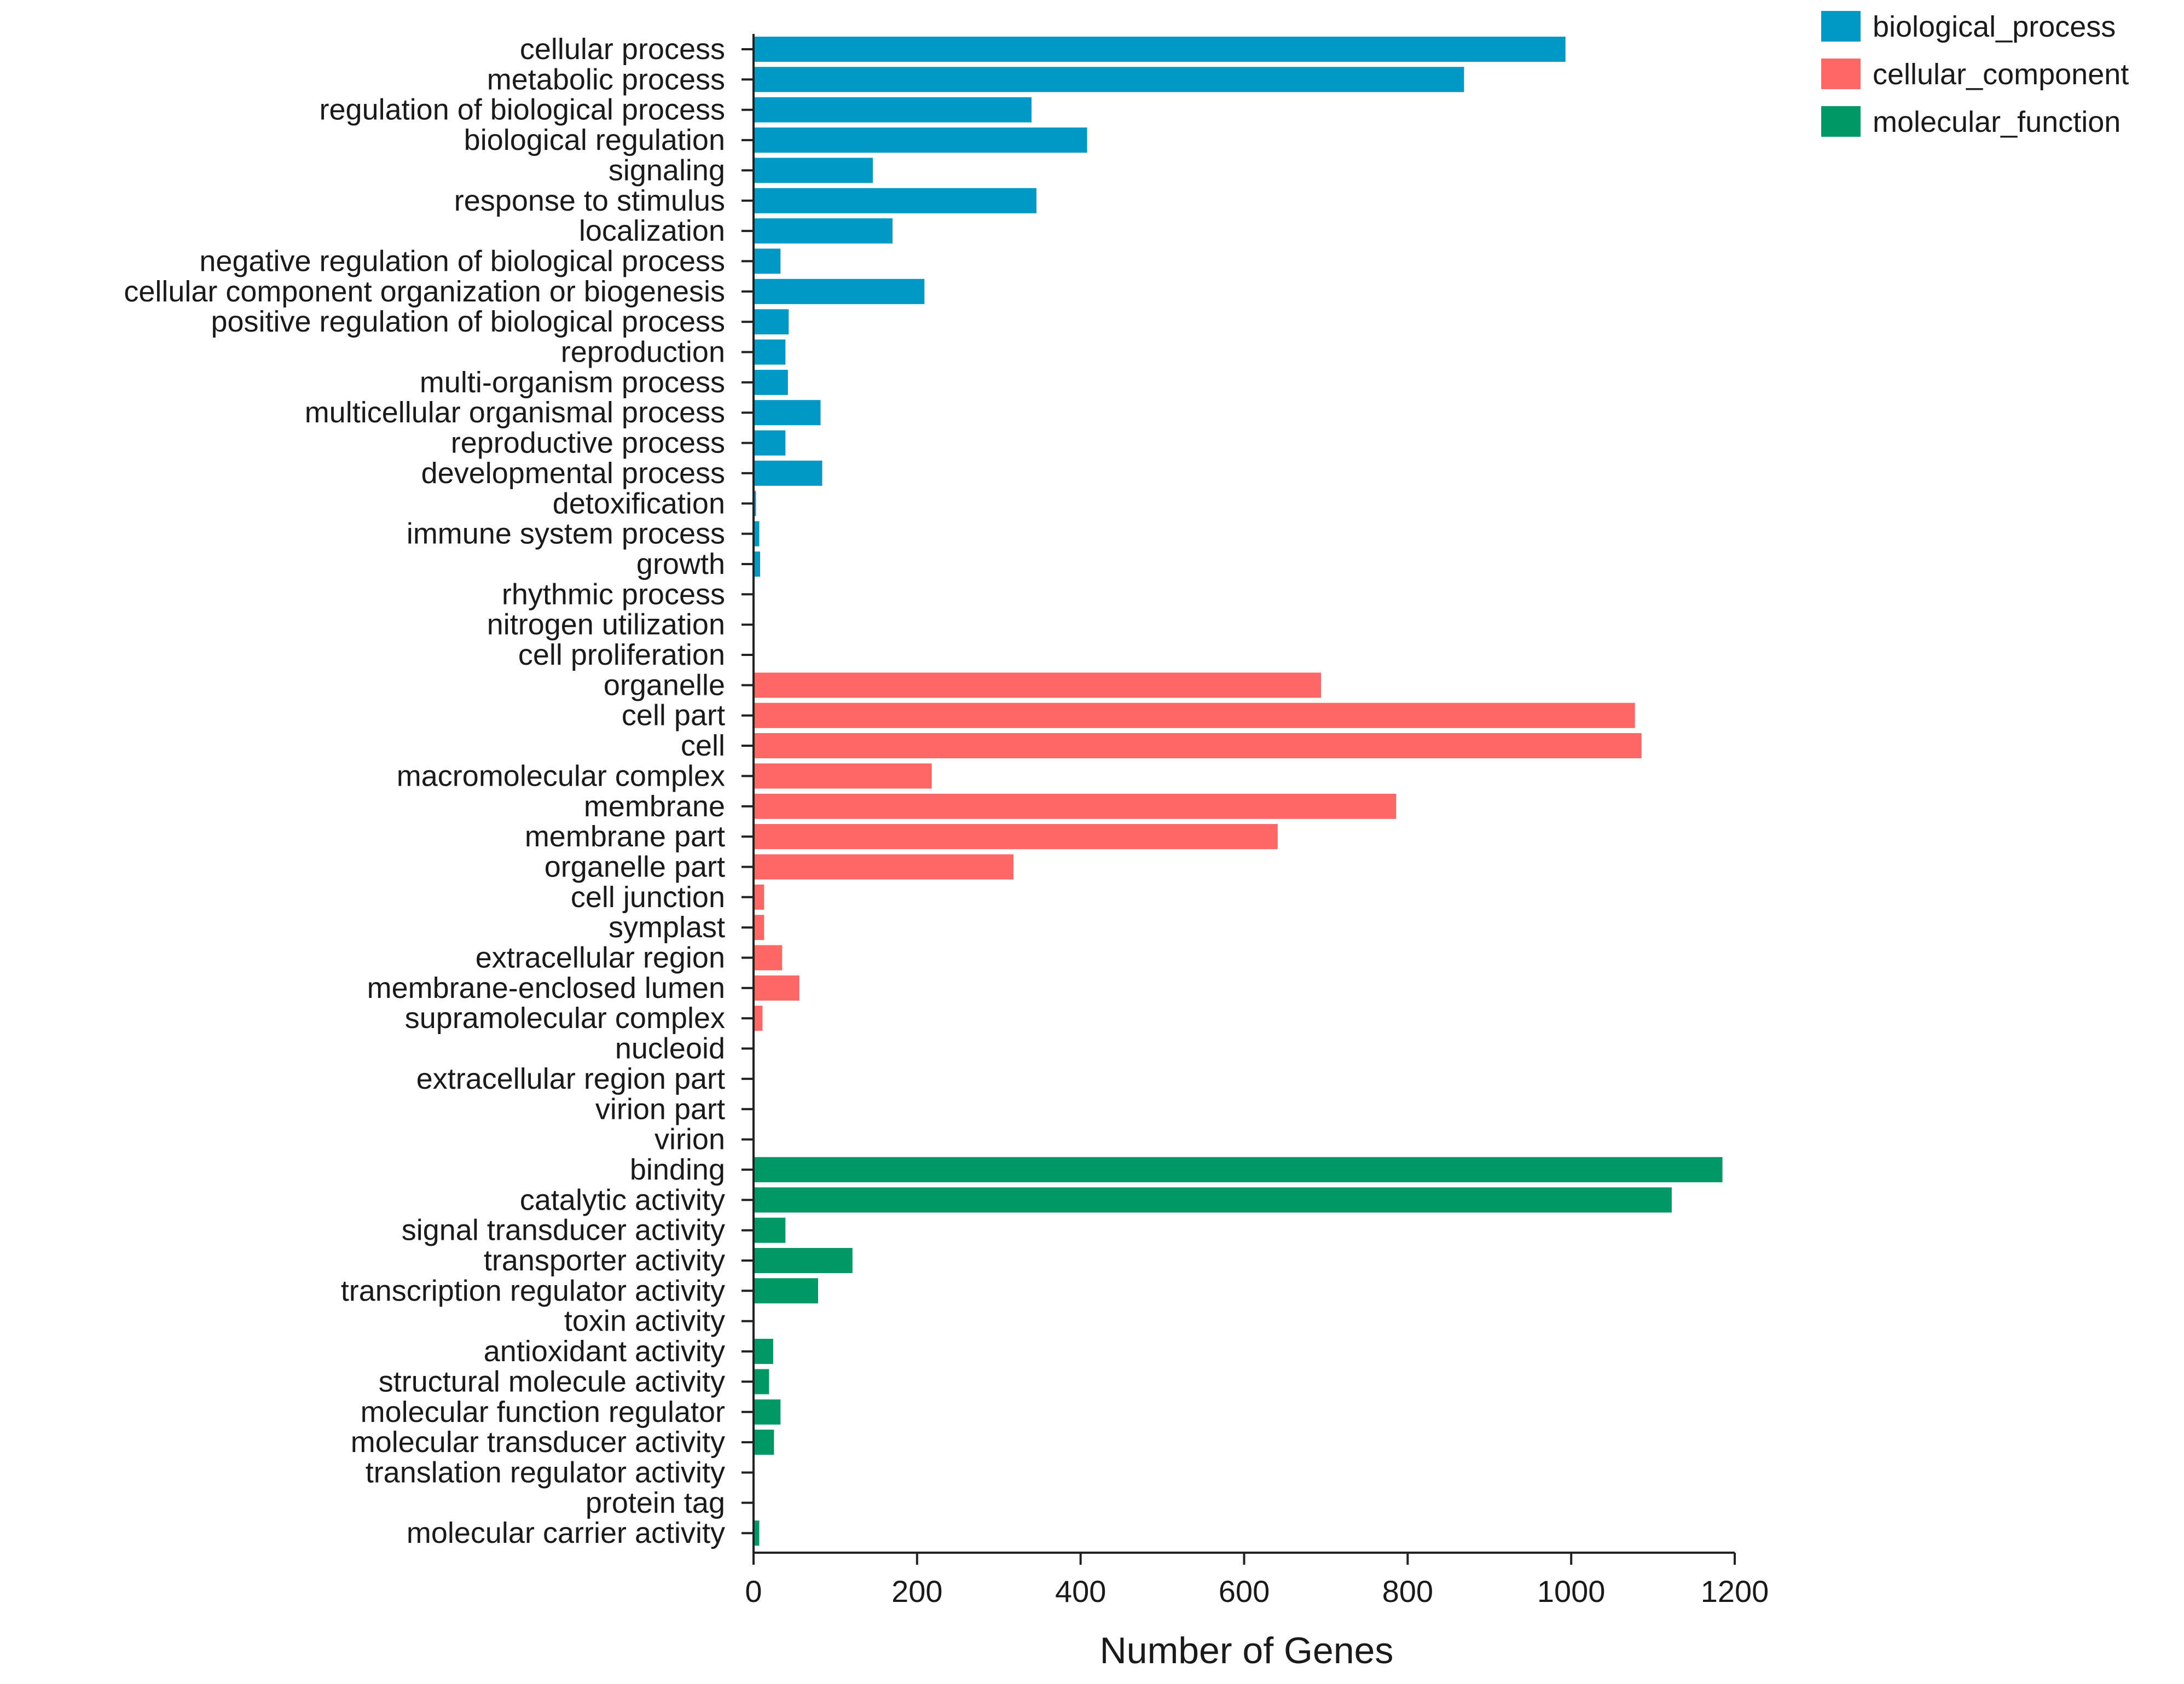 The width and height of the screenshot is (2184, 1684). Describe the element at coordinates (1244, 1591) in the screenshot. I see `x-tick-label: 600` at that location.